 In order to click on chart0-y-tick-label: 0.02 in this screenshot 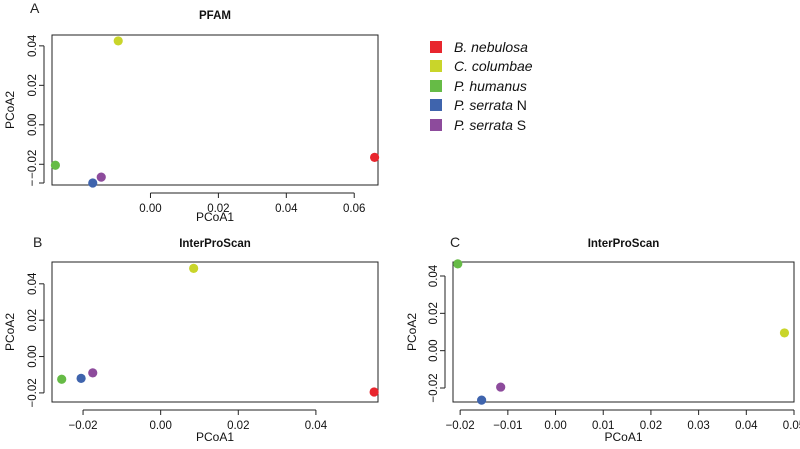, I will do `click(33, 85)`.